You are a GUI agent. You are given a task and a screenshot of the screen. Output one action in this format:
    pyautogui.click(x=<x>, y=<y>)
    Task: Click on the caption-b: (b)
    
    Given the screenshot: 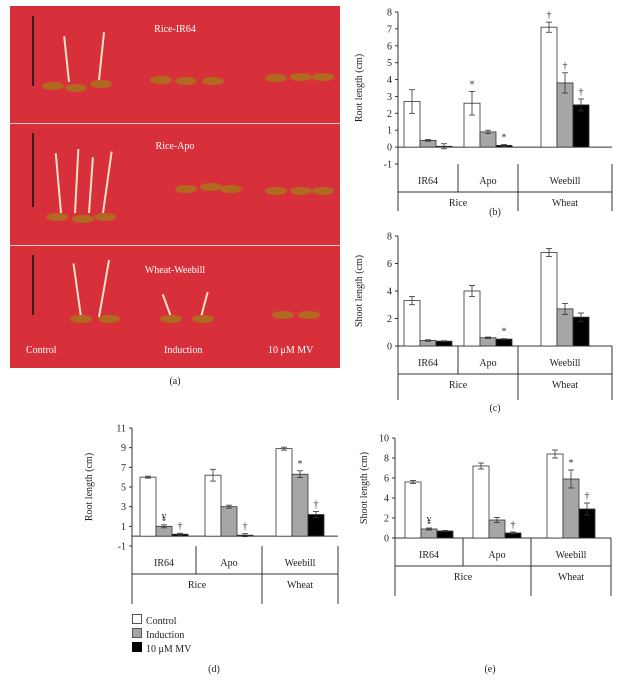 What is the action you would take?
    pyautogui.click(x=495, y=212)
    